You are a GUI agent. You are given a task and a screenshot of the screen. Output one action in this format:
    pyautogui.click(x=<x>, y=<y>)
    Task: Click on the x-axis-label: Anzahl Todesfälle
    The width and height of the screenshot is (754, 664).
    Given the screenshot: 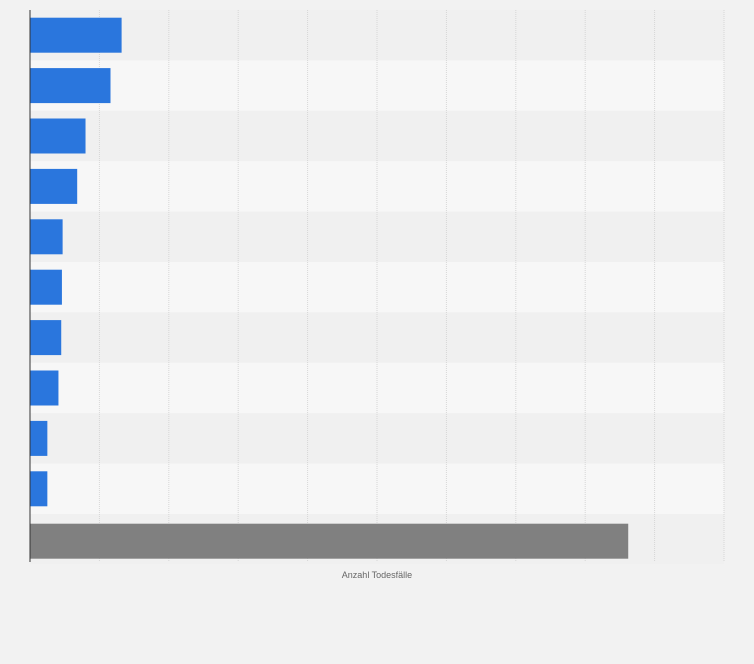 What is the action you would take?
    pyautogui.click(x=377, y=575)
    